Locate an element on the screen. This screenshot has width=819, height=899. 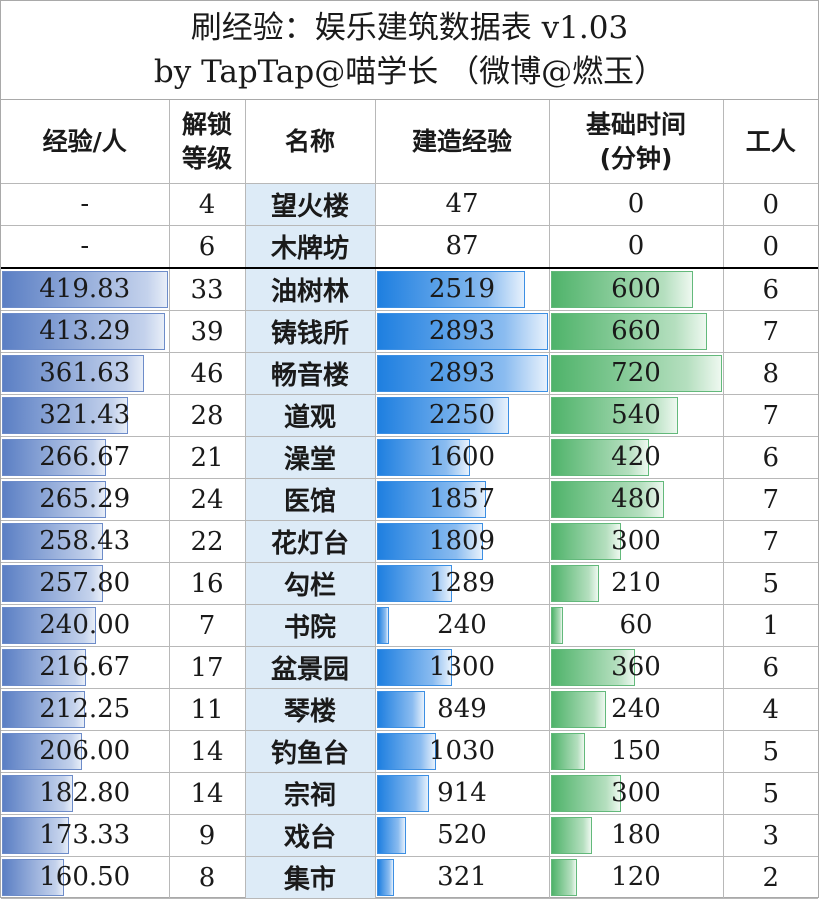
time-cell: 210 is located at coordinates (636, 583).